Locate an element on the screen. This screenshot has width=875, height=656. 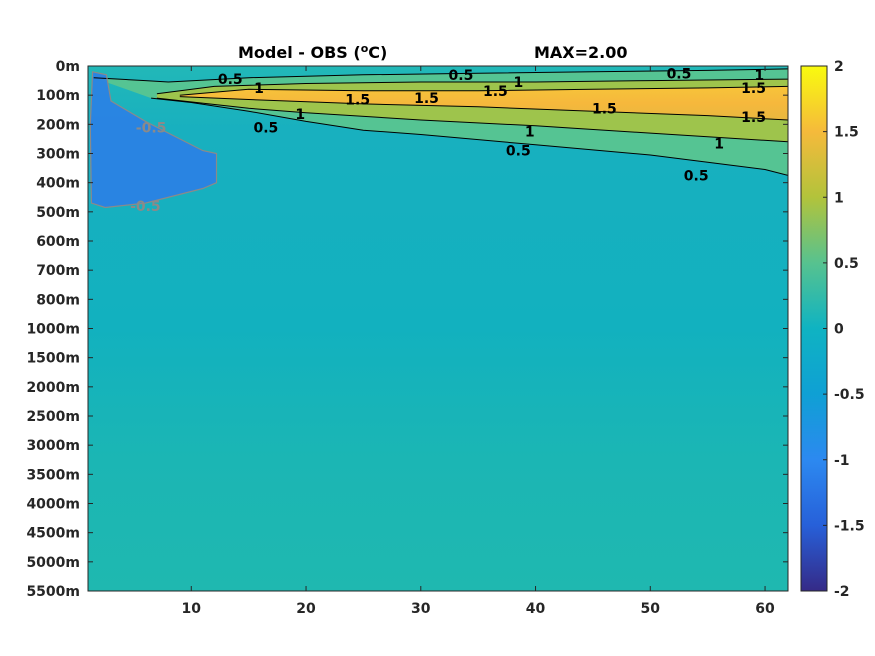
colorbar: 2 1.5 1 0.5 0 -0.5 -1 -1.5 -2 is located at coordinates (832, 329).